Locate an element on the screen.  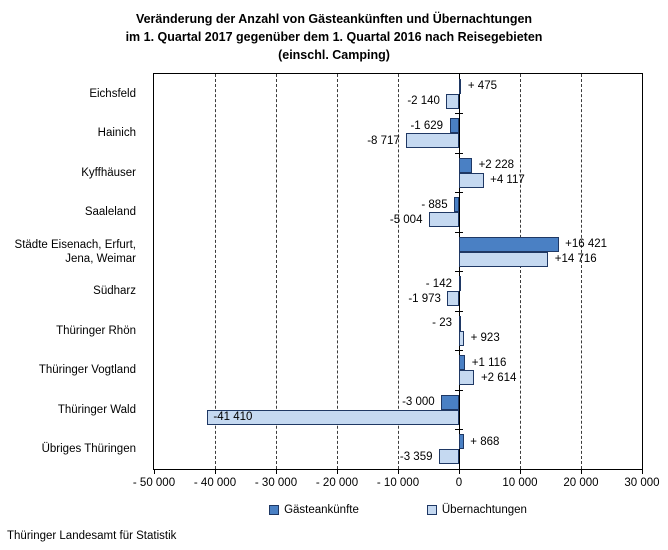
value-label: -41 410 is located at coordinates (233, 417).